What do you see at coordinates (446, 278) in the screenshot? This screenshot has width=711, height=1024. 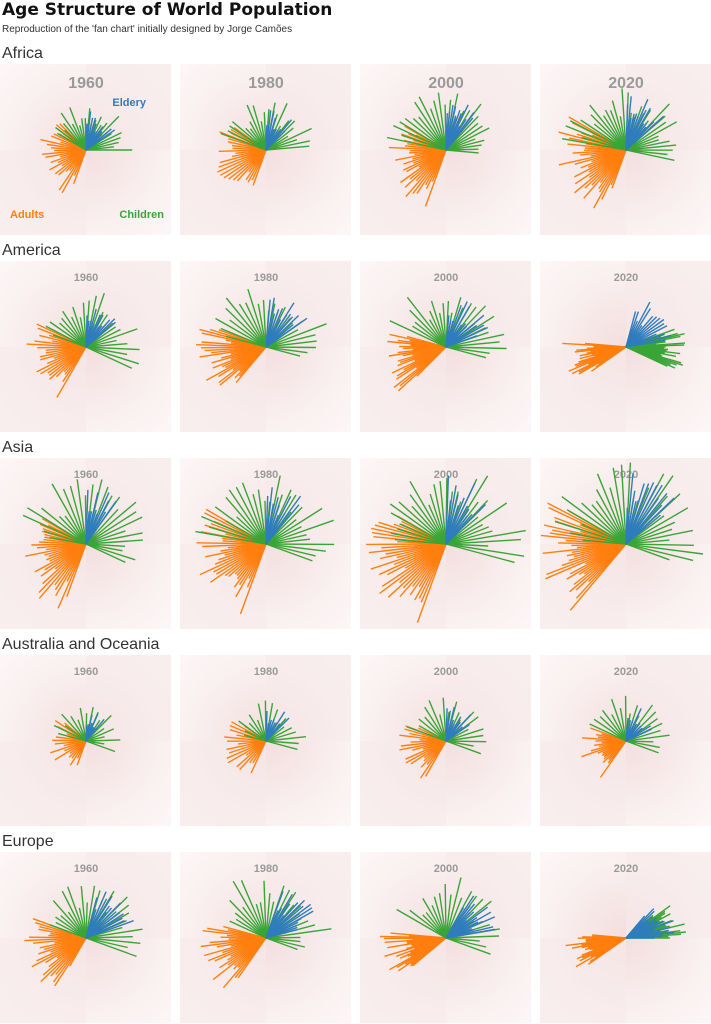 I see `year-label: 2000` at bounding box center [446, 278].